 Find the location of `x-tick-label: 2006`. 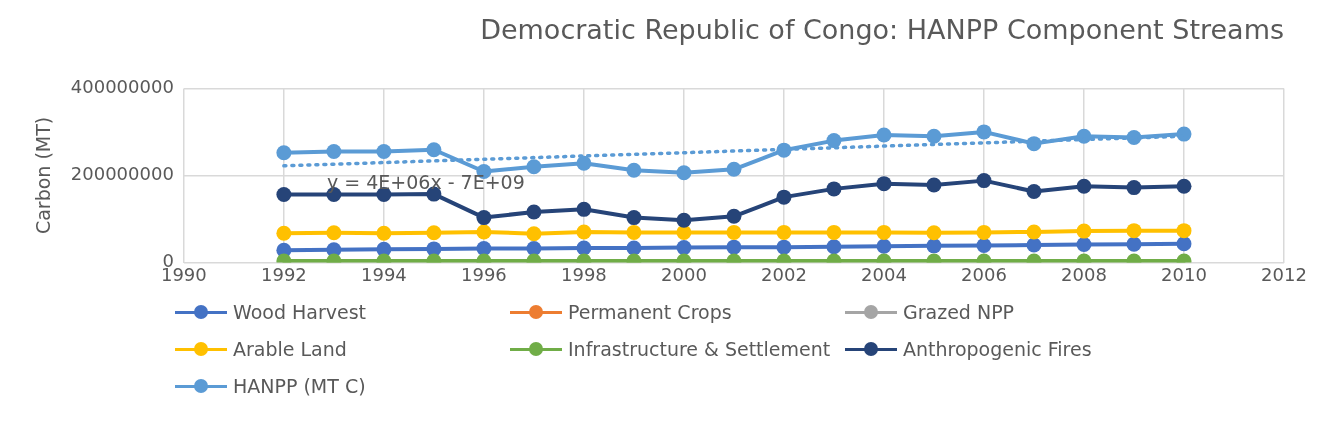

x-tick-label: 2006 is located at coordinates (984, 274).